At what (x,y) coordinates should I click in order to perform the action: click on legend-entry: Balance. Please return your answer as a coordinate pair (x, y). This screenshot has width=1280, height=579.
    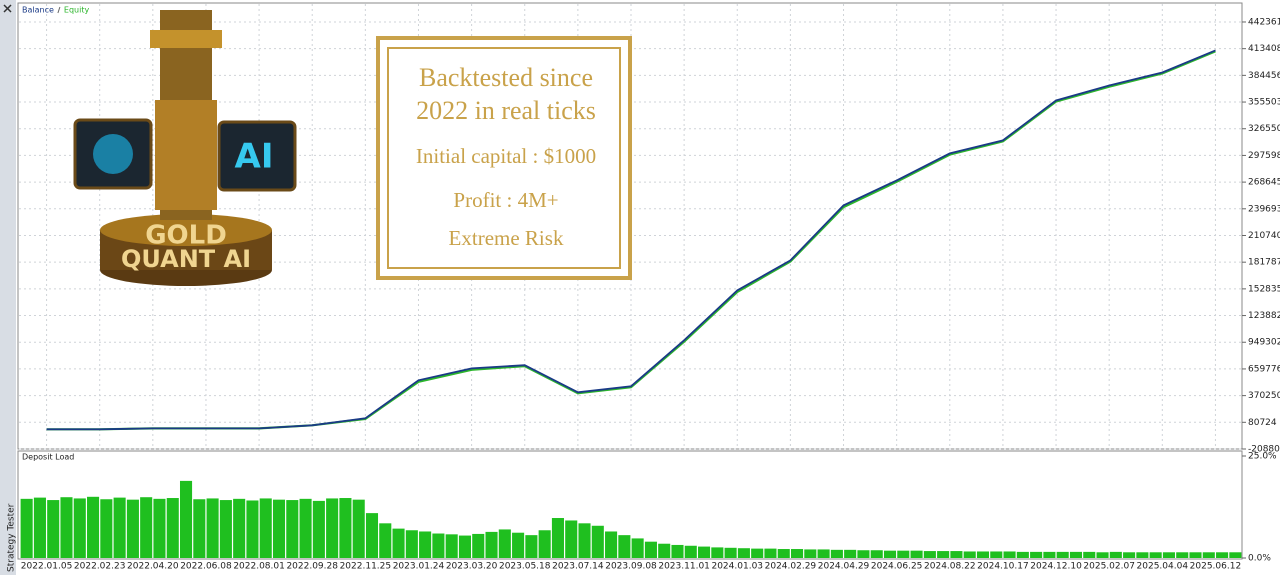
    Looking at the image, I should click on (38, 10).